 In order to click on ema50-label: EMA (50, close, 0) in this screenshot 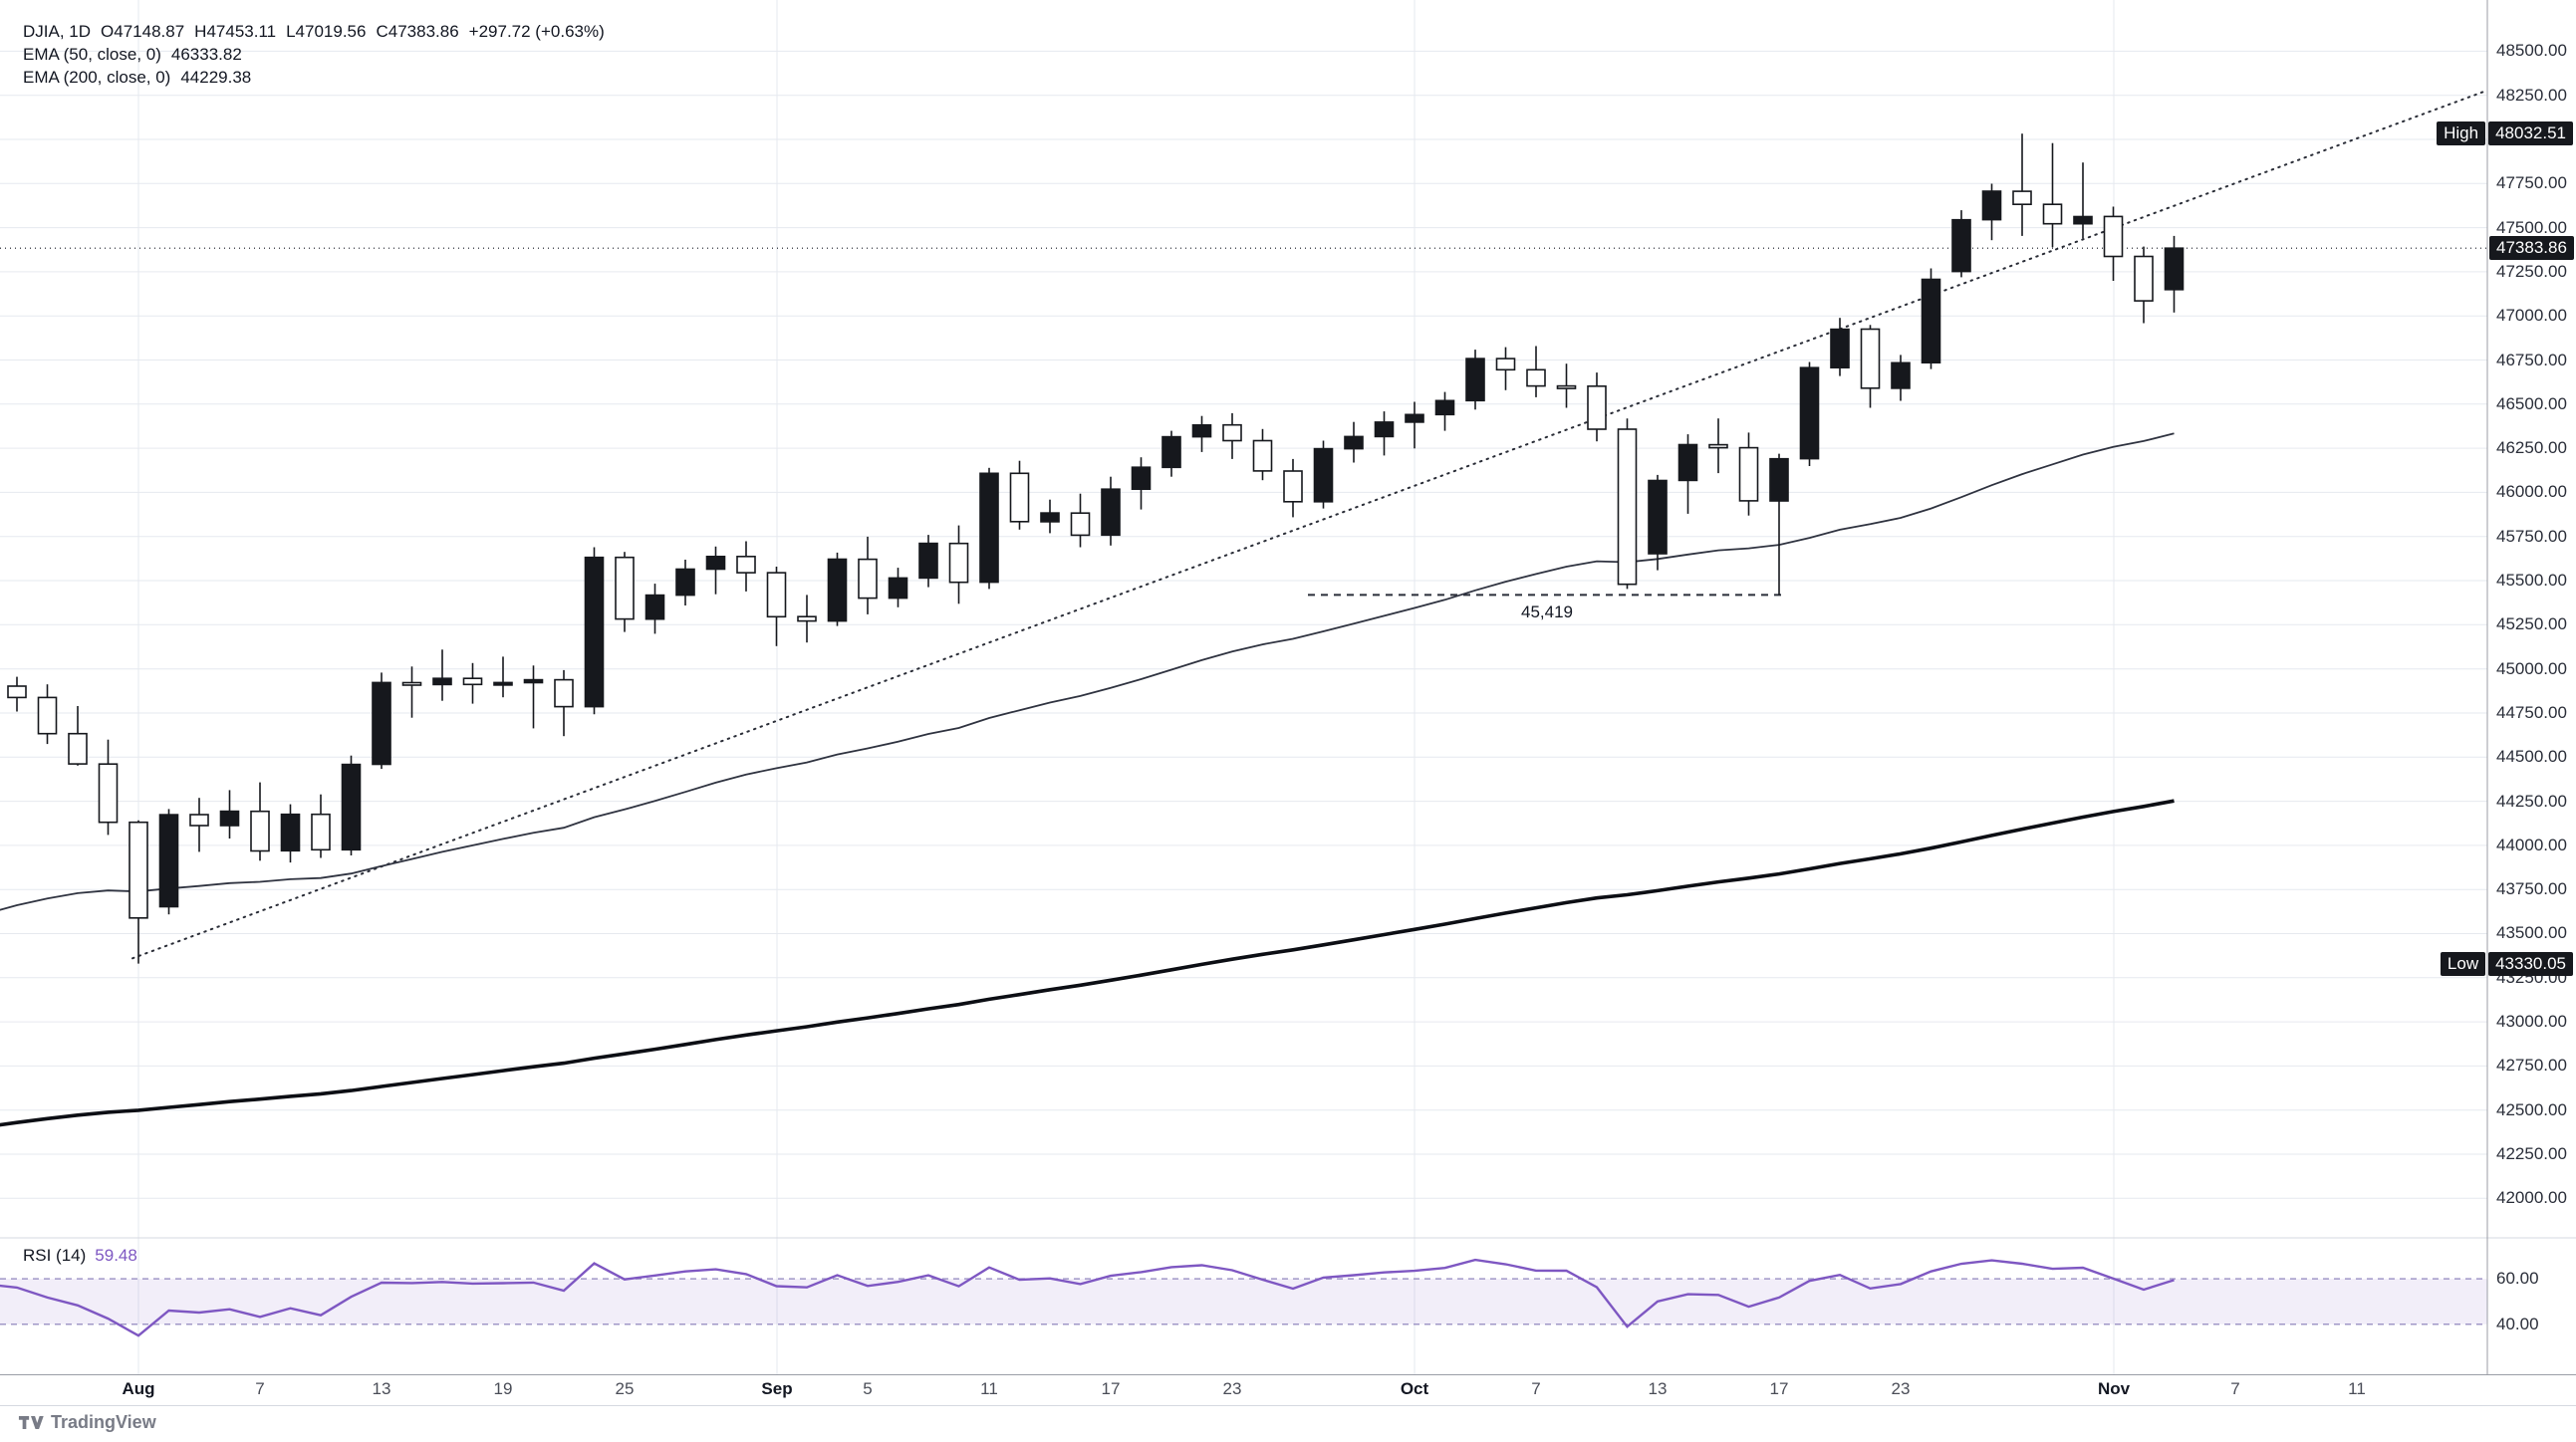, I will do `click(92, 54)`.